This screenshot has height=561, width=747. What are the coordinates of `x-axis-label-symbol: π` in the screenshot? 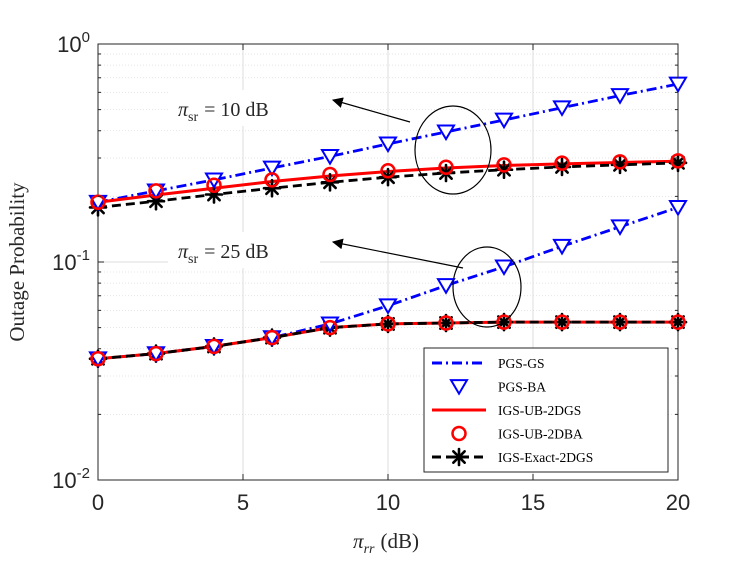 It's located at (358, 541).